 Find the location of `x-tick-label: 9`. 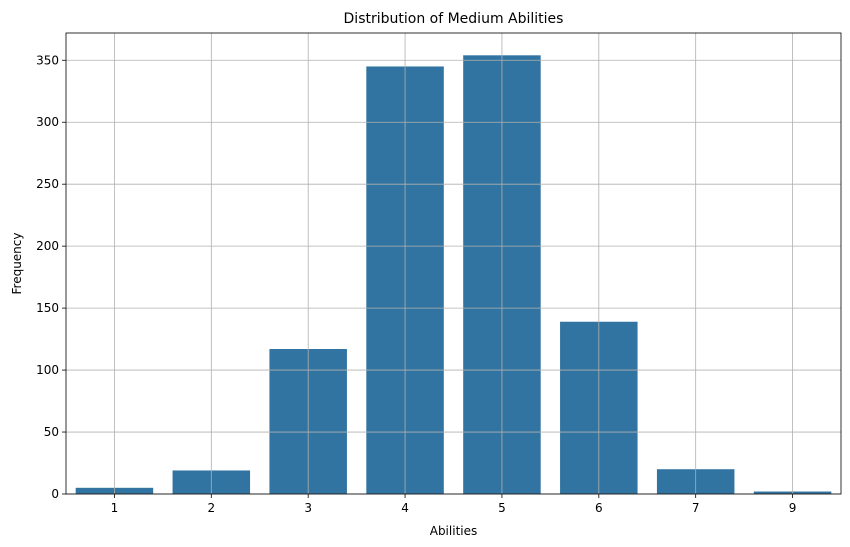

x-tick-label: 9 is located at coordinates (793, 508).